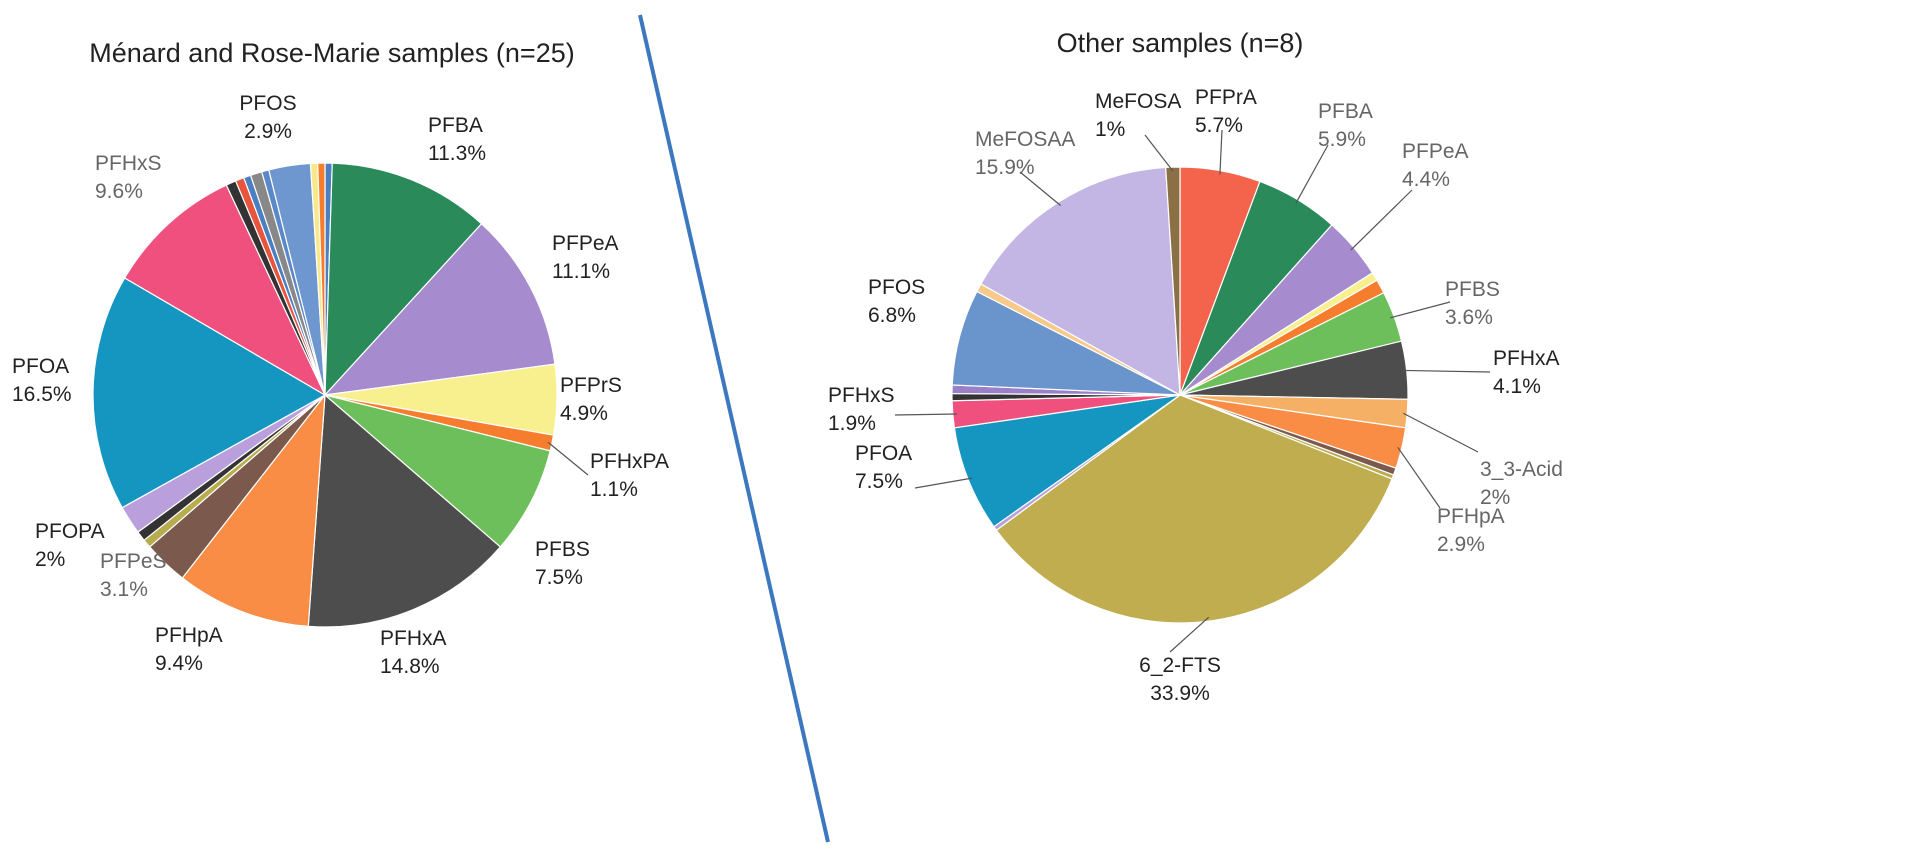 The width and height of the screenshot is (1923, 858). I want to click on slice-value-label: 33.9%, so click(1180, 693).